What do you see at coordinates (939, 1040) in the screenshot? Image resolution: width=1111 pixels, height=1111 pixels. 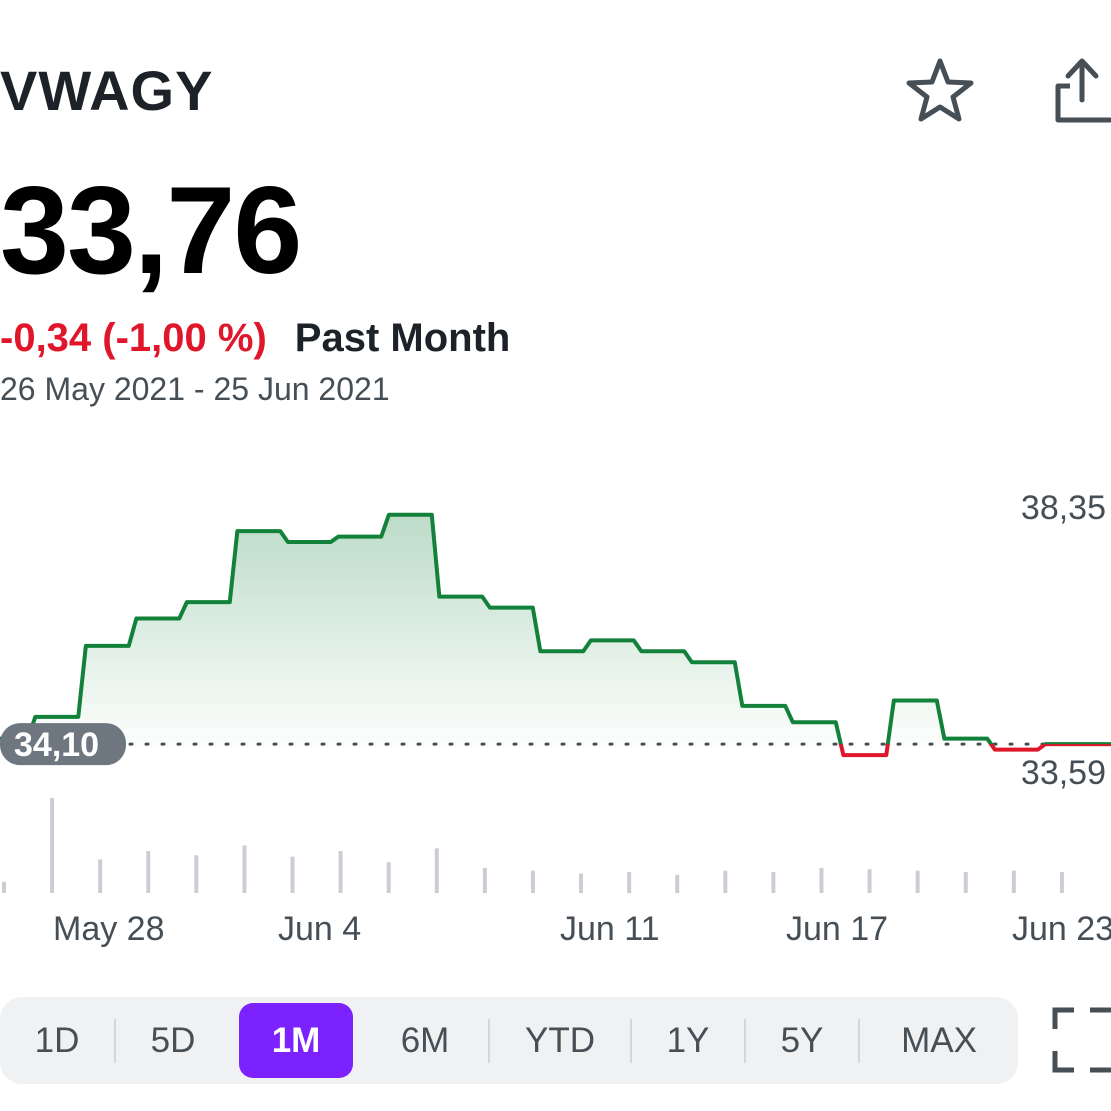 I see `range-max-button: MAX` at bounding box center [939, 1040].